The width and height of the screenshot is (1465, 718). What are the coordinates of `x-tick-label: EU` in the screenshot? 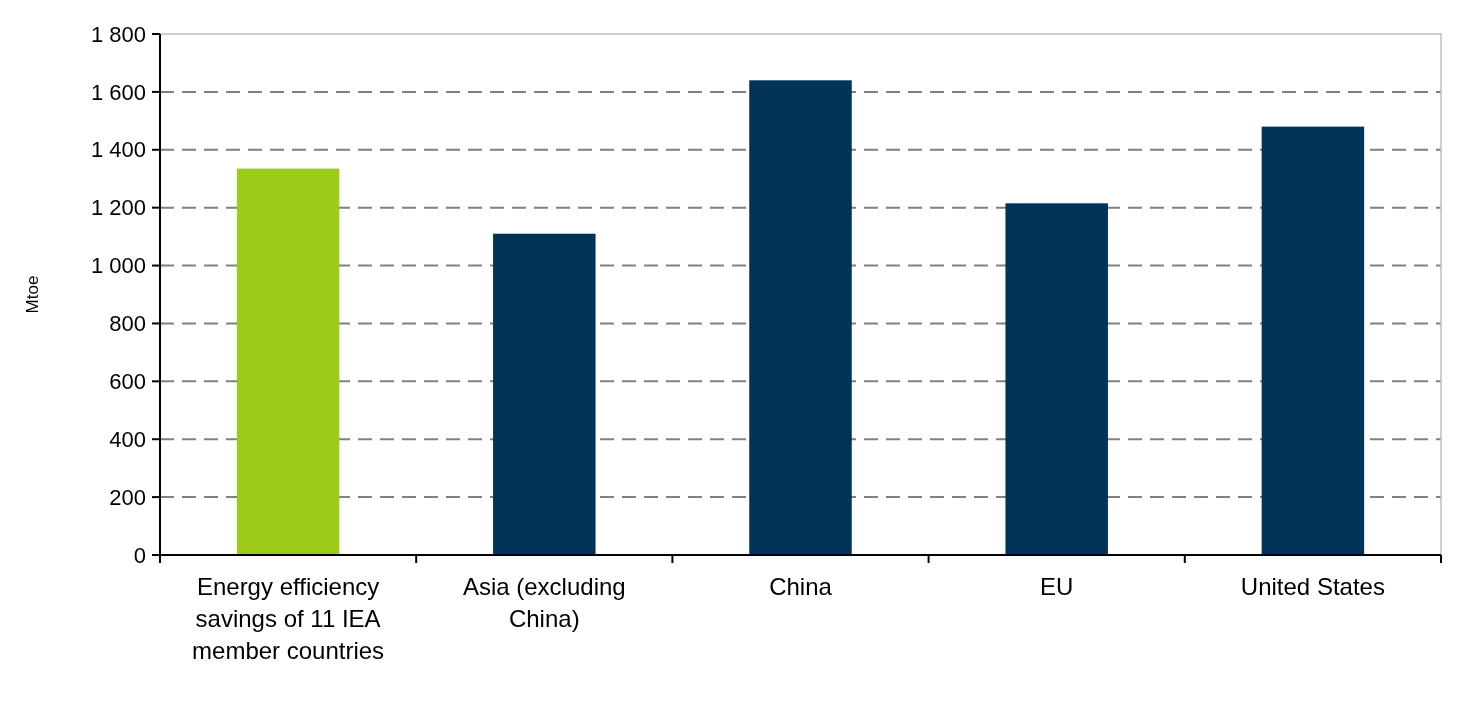 It's located at (1057, 586).